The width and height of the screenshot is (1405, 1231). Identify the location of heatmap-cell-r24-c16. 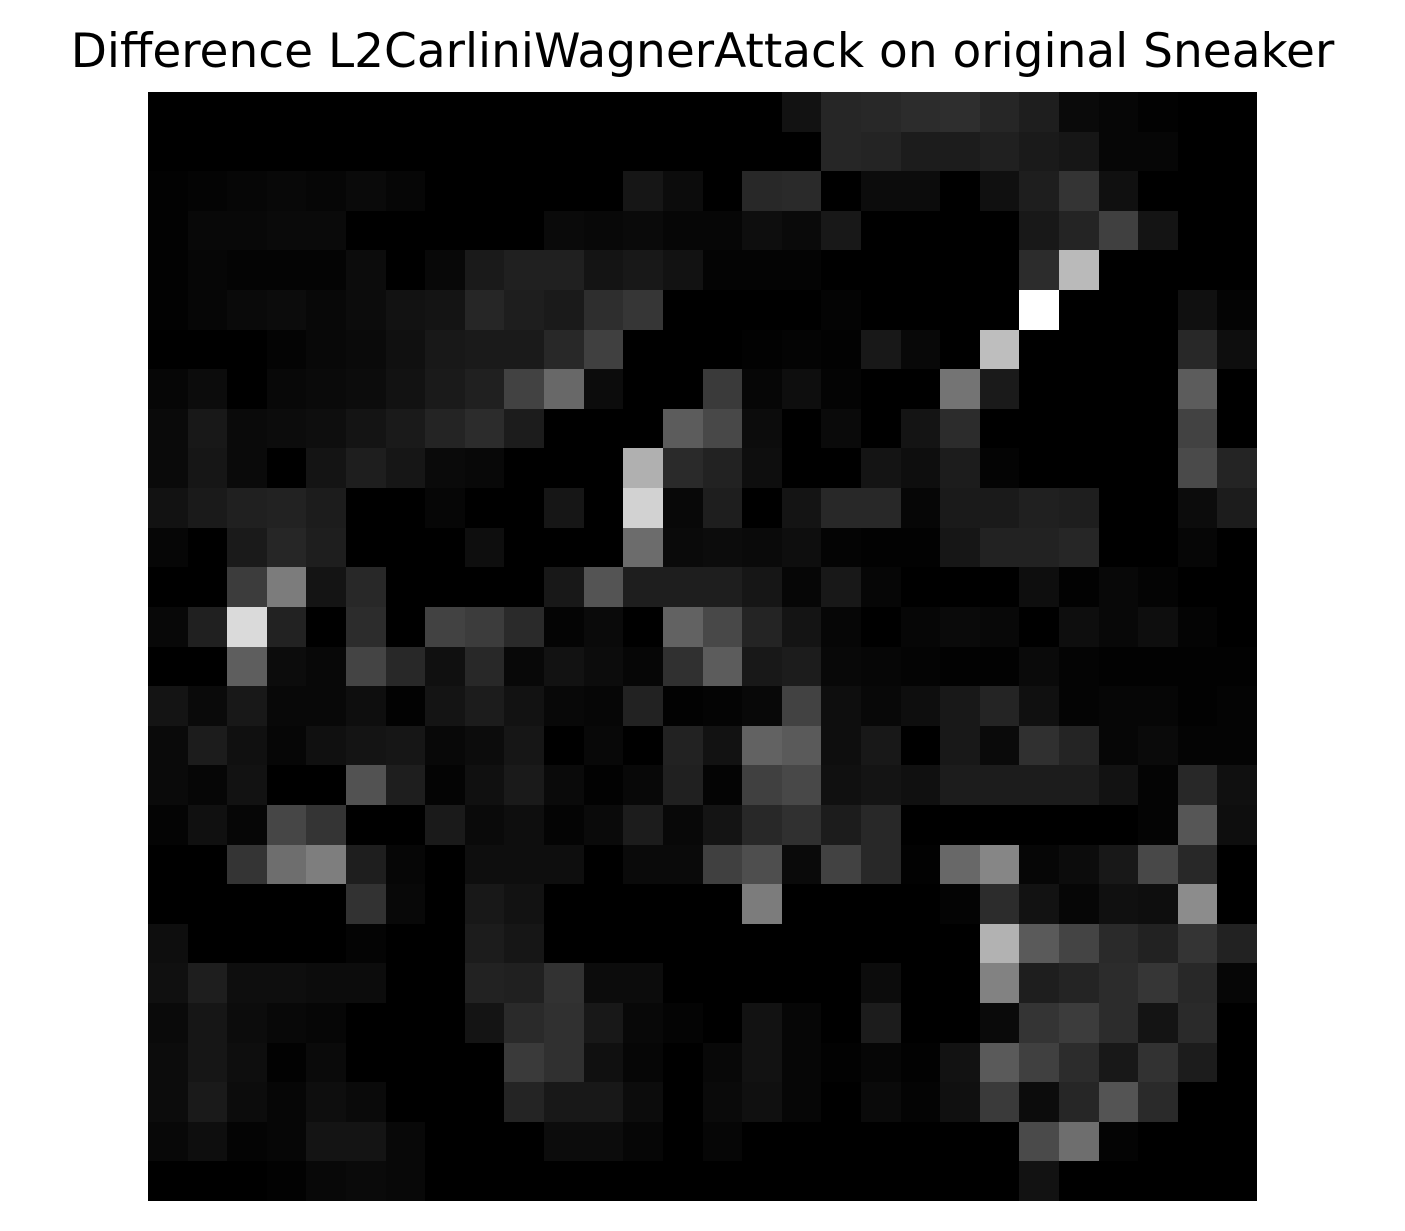
(801, 1062).